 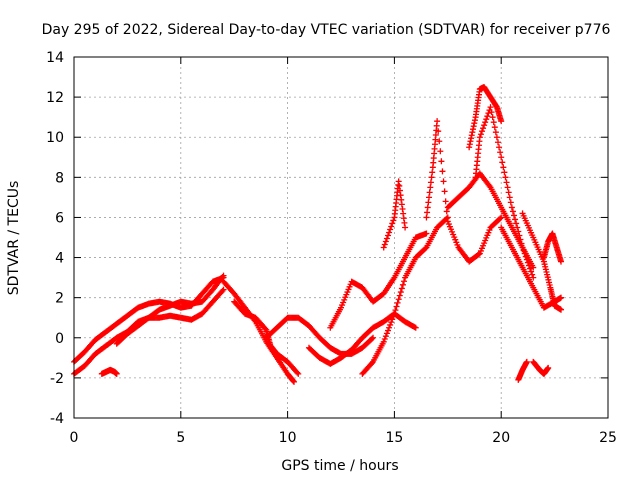 I want to click on y-tick-label: -2, so click(x=57, y=379).